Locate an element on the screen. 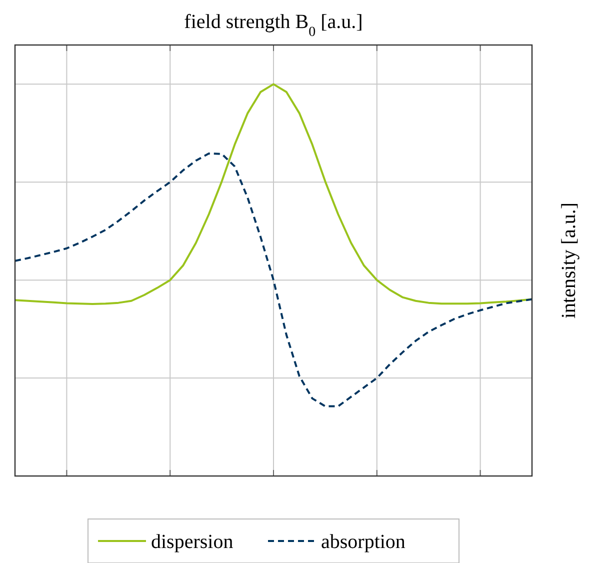 This screenshot has height=563, width=600. legend-label: dispersion is located at coordinates (192, 542).